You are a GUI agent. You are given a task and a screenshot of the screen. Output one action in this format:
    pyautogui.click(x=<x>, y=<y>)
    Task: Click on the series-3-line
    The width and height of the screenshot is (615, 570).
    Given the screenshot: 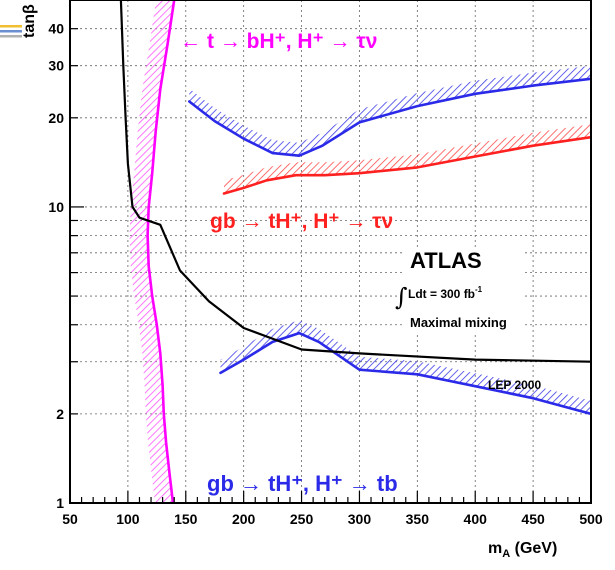 What is the action you would take?
    pyautogui.click(x=405, y=373)
    